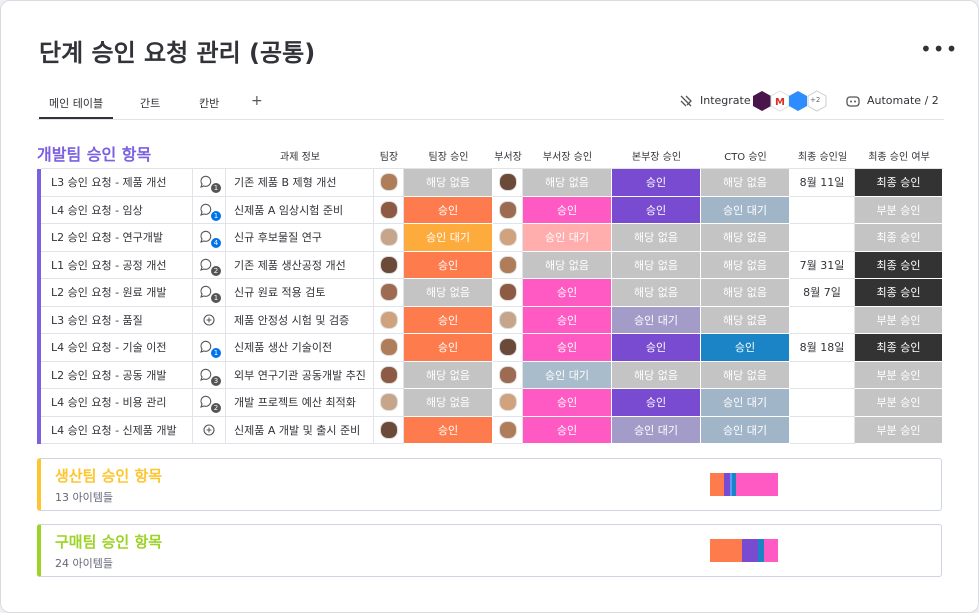 Image resolution: width=979 pixels, height=613 pixels. I want to click on item-name: L4 승인 요청 - 임상, so click(117, 210).